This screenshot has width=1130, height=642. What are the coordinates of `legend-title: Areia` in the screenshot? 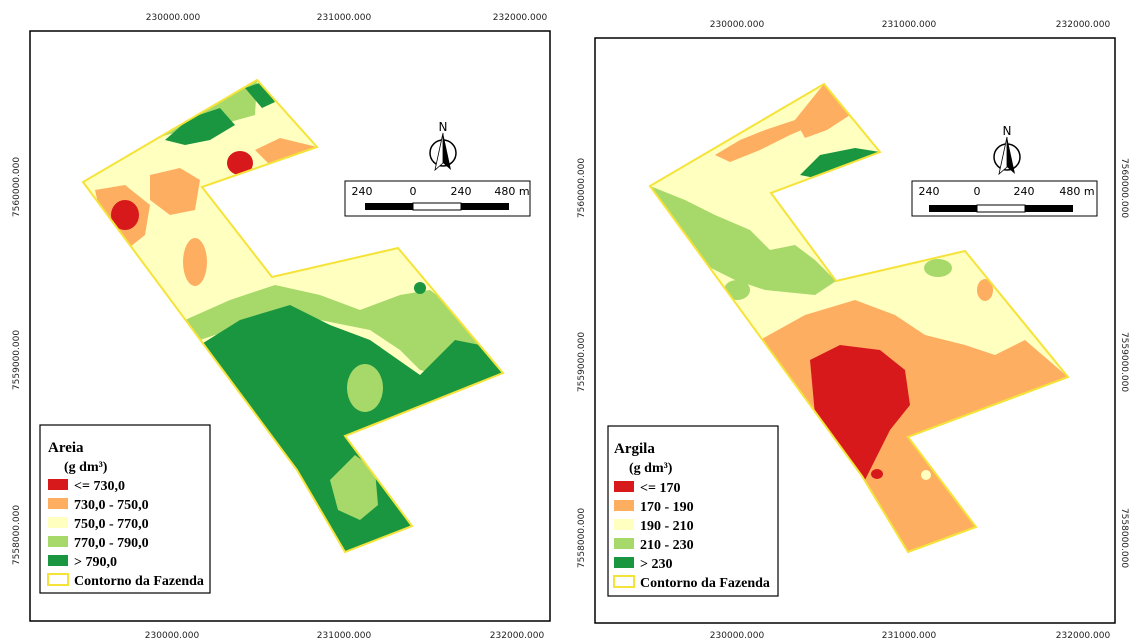 It's located at (66, 448).